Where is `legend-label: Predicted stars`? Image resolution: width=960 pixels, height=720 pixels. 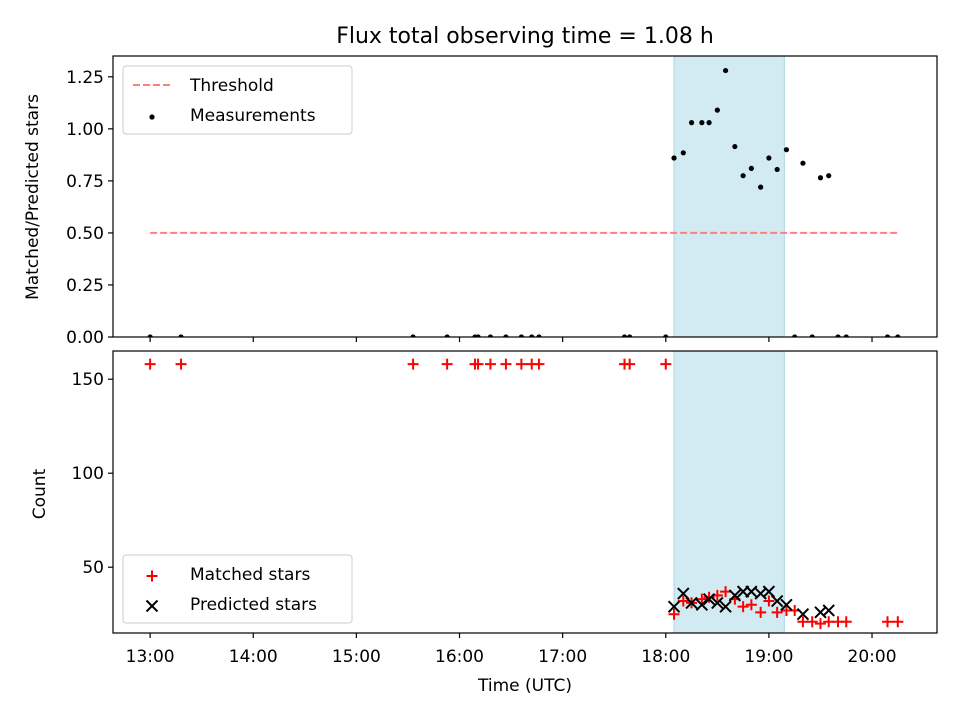 legend-label: Predicted stars is located at coordinates (253, 605).